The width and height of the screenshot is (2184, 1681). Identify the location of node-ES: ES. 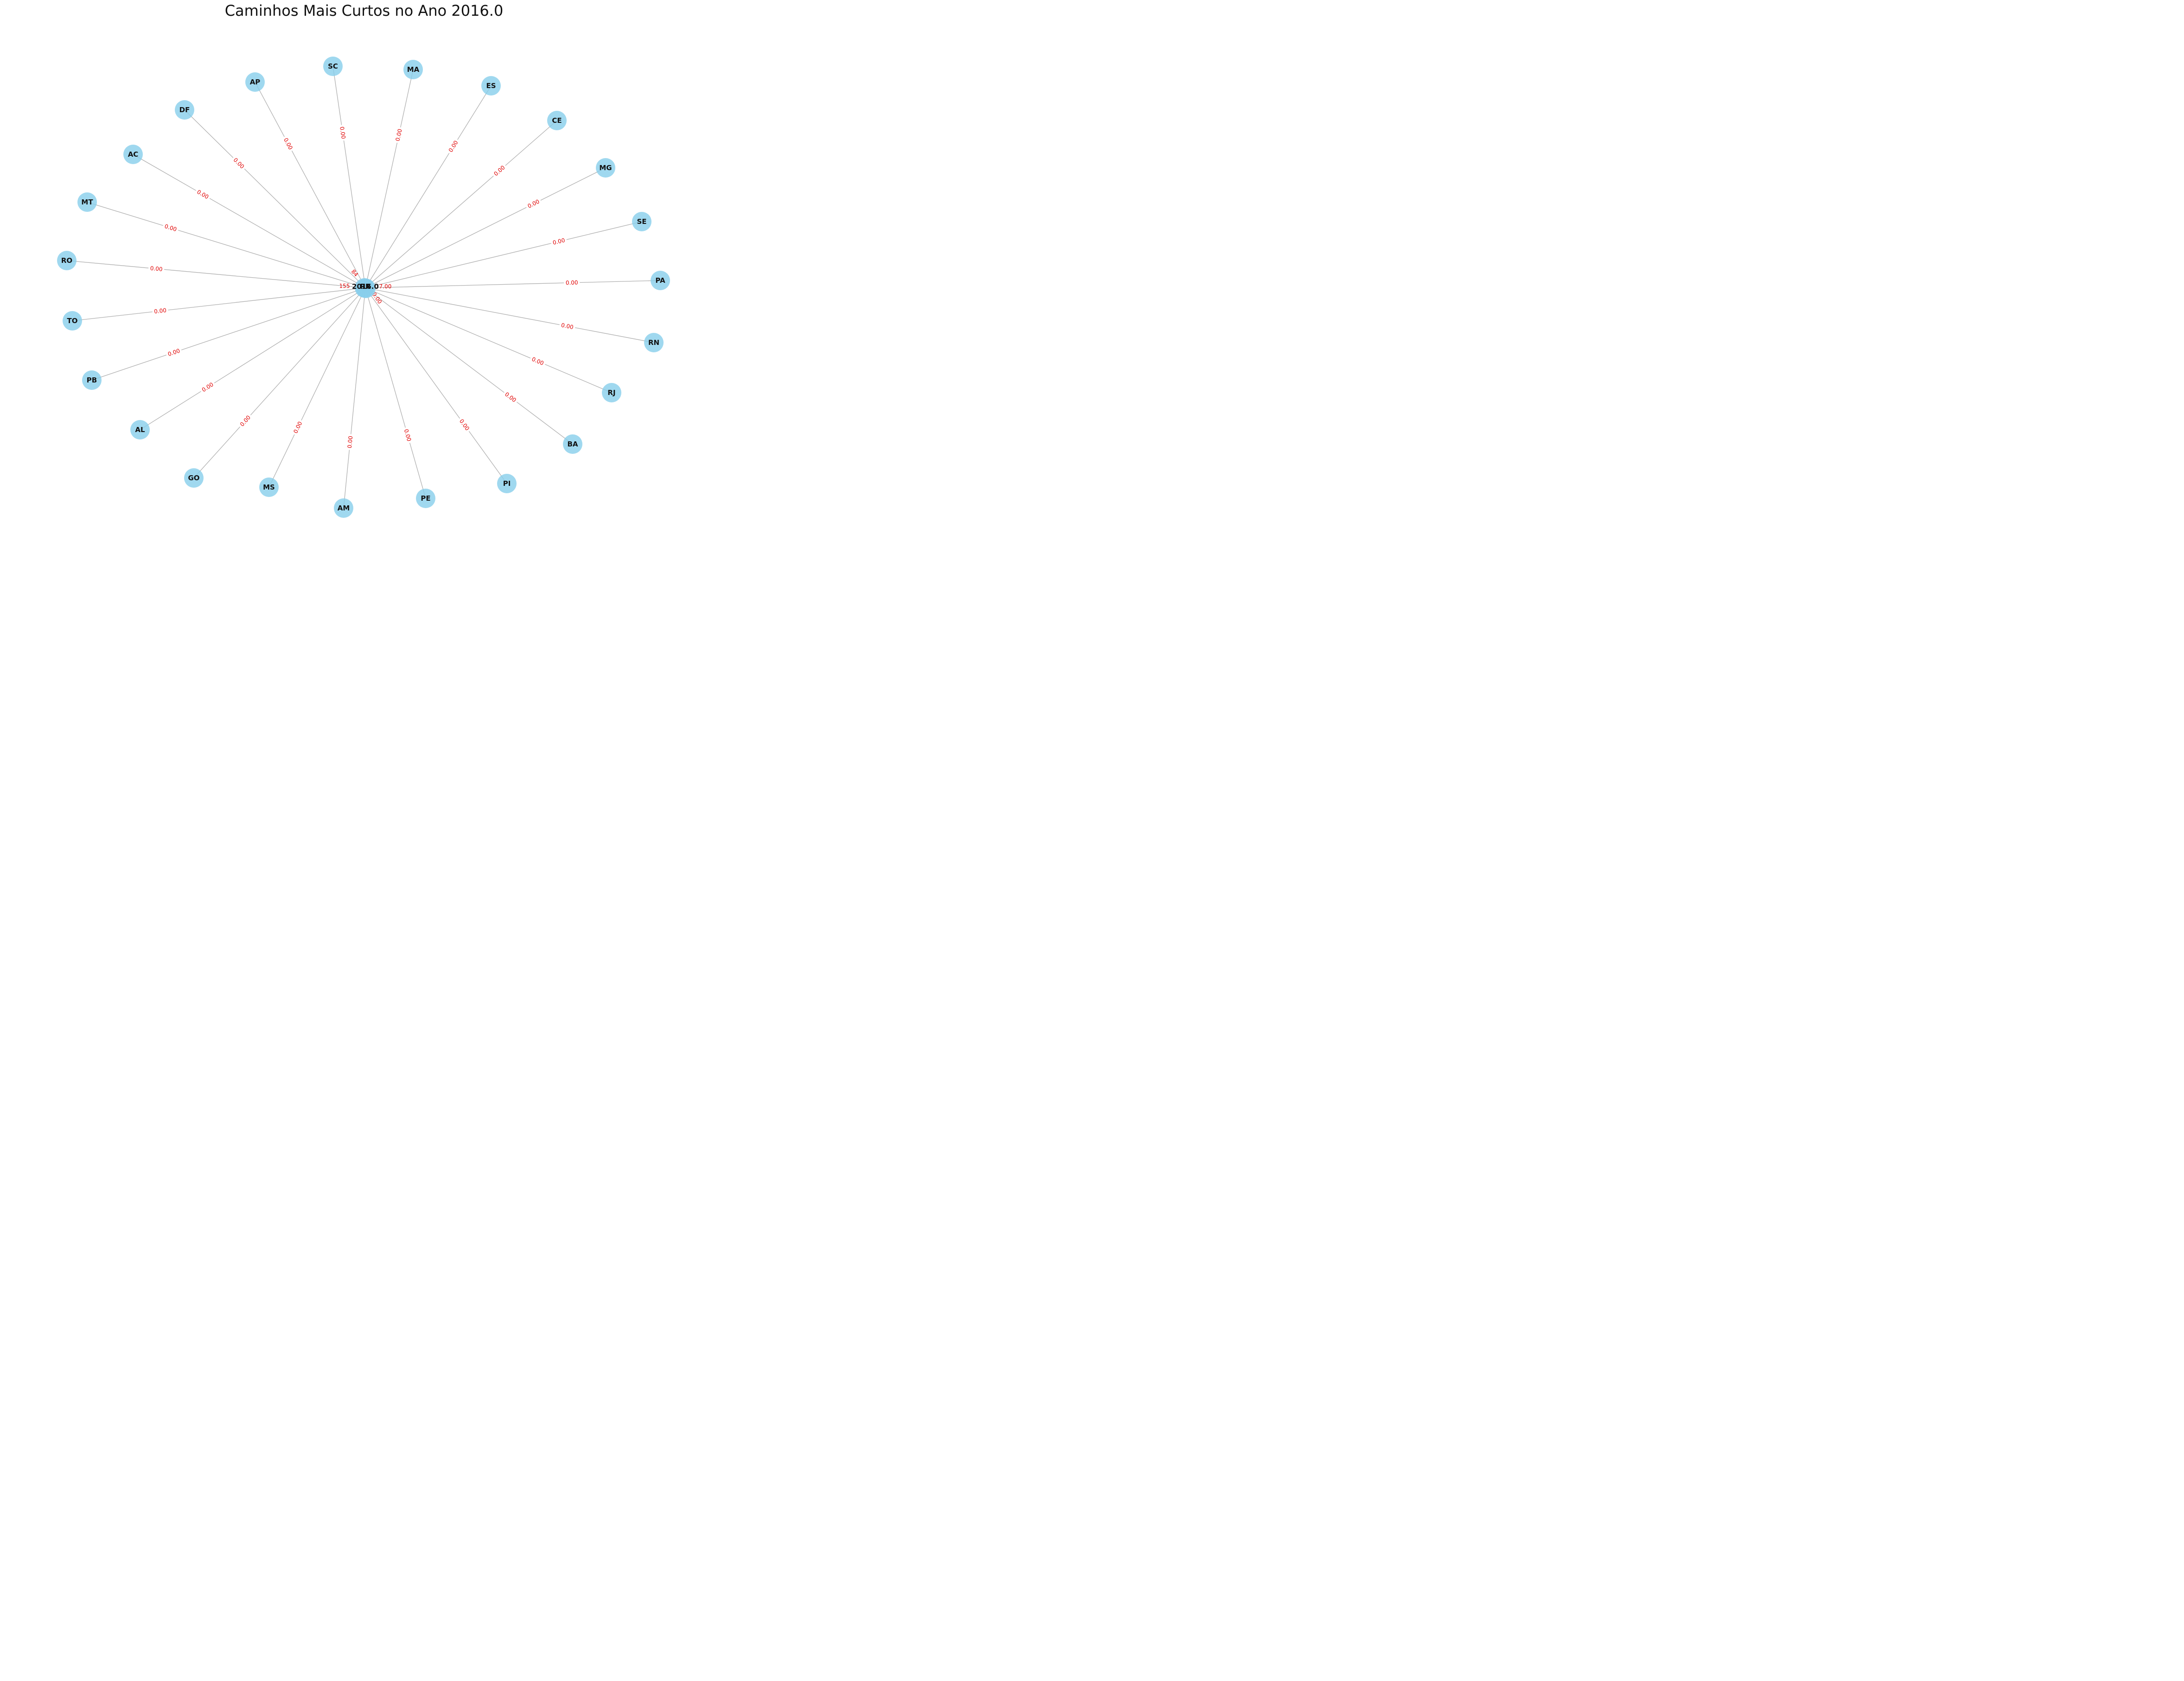
(491, 86).